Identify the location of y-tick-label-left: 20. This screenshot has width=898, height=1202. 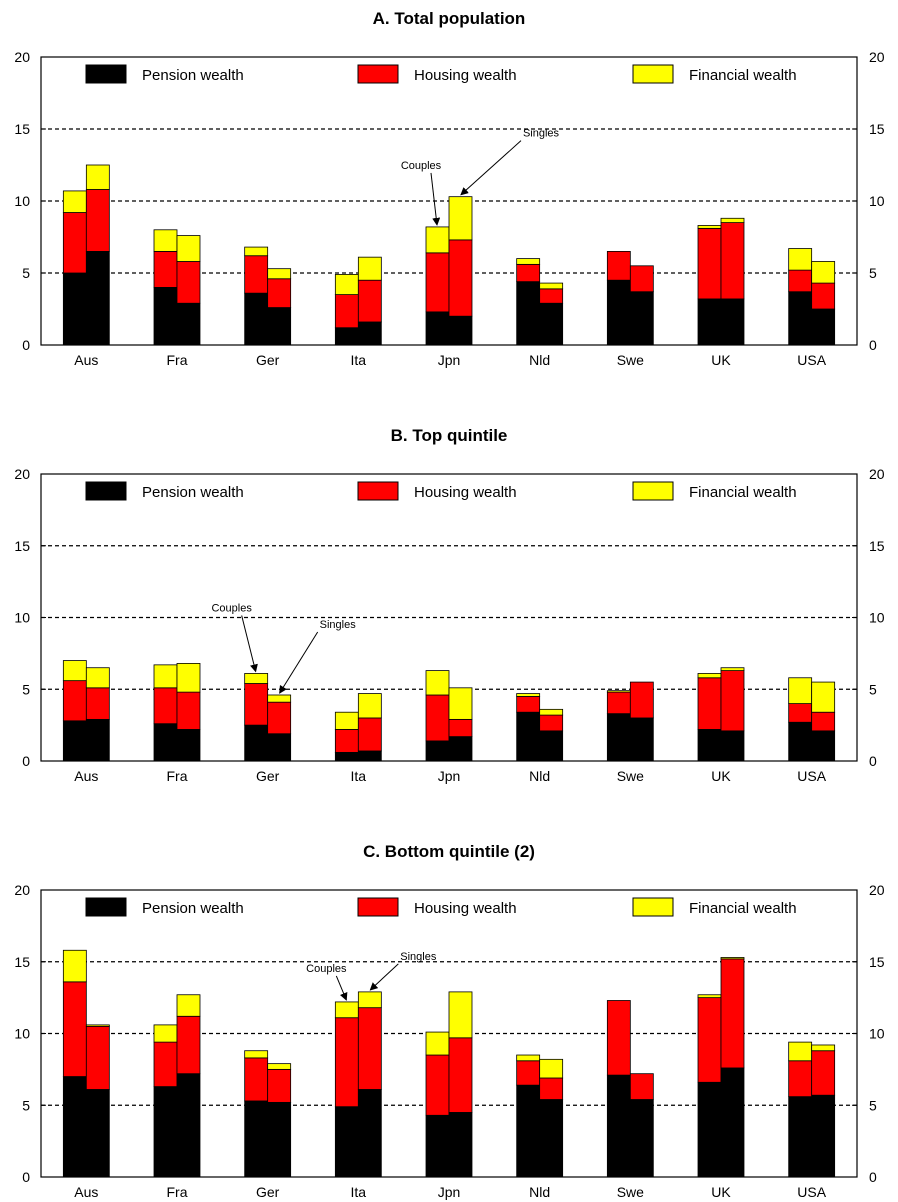
(22, 890).